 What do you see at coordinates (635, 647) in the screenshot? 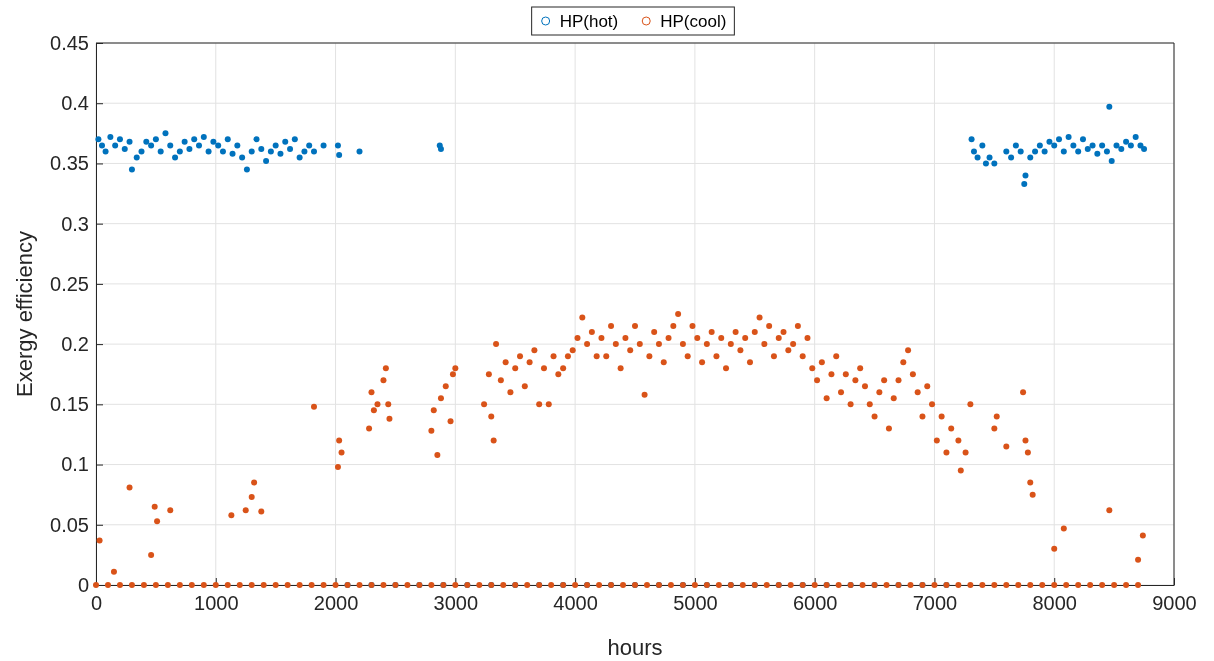
I see `x-axis-title: hours` at bounding box center [635, 647].